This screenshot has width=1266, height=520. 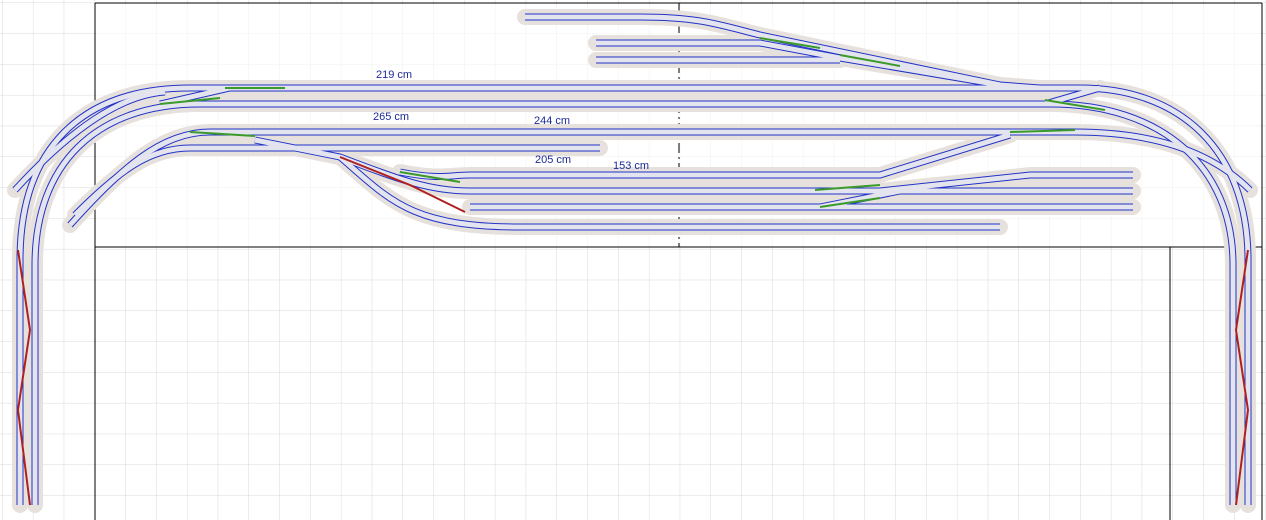 What do you see at coordinates (552, 121) in the screenshot?
I see `length-label: 244 cm` at bounding box center [552, 121].